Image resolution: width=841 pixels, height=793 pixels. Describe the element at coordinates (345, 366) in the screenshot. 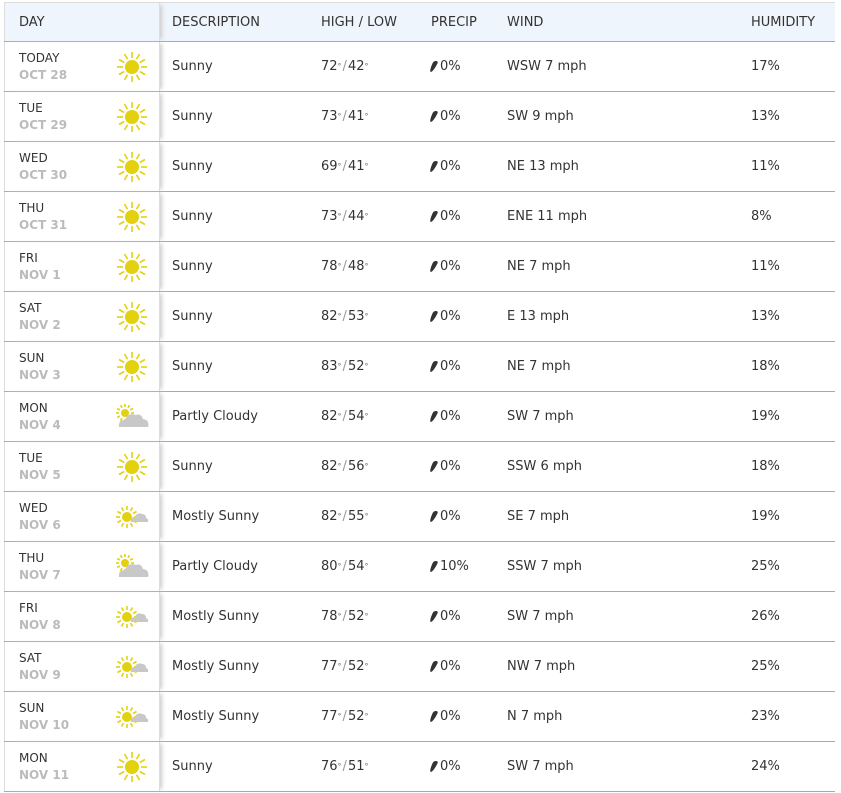

I see `high-low: 83 °/52 °` at that location.